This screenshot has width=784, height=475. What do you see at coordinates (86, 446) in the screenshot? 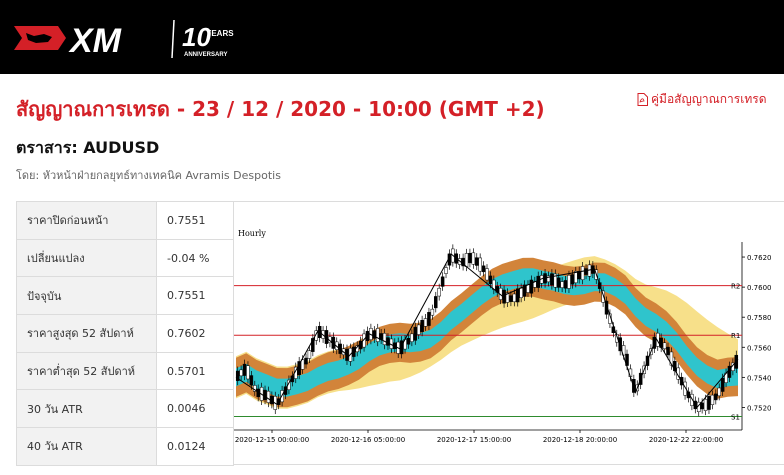
I see `stat-label: 40 วัน ATR` at bounding box center [86, 446].